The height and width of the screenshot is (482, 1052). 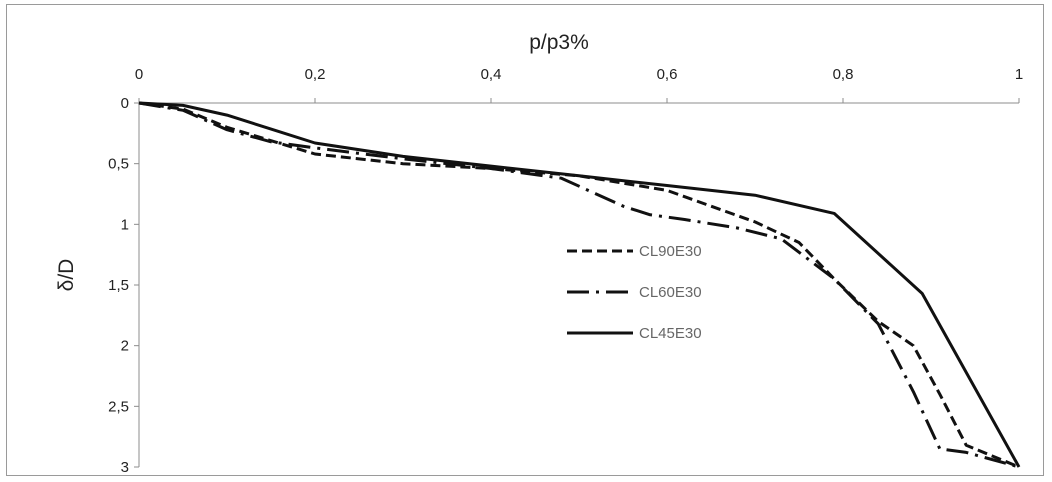 What do you see at coordinates (315, 74) in the screenshot?
I see `x-tick-label: 0,2` at bounding box center [315, 74].